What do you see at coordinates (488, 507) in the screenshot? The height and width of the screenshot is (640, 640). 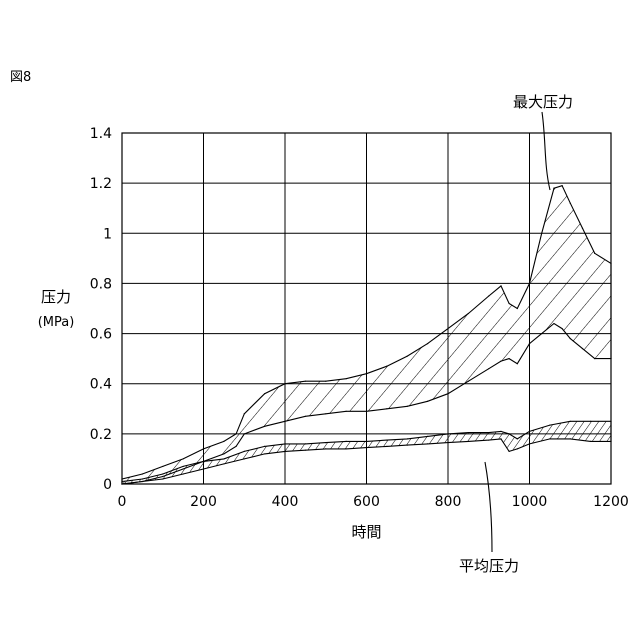 I see `leader-line-avg` at bounding box center [488, 507].